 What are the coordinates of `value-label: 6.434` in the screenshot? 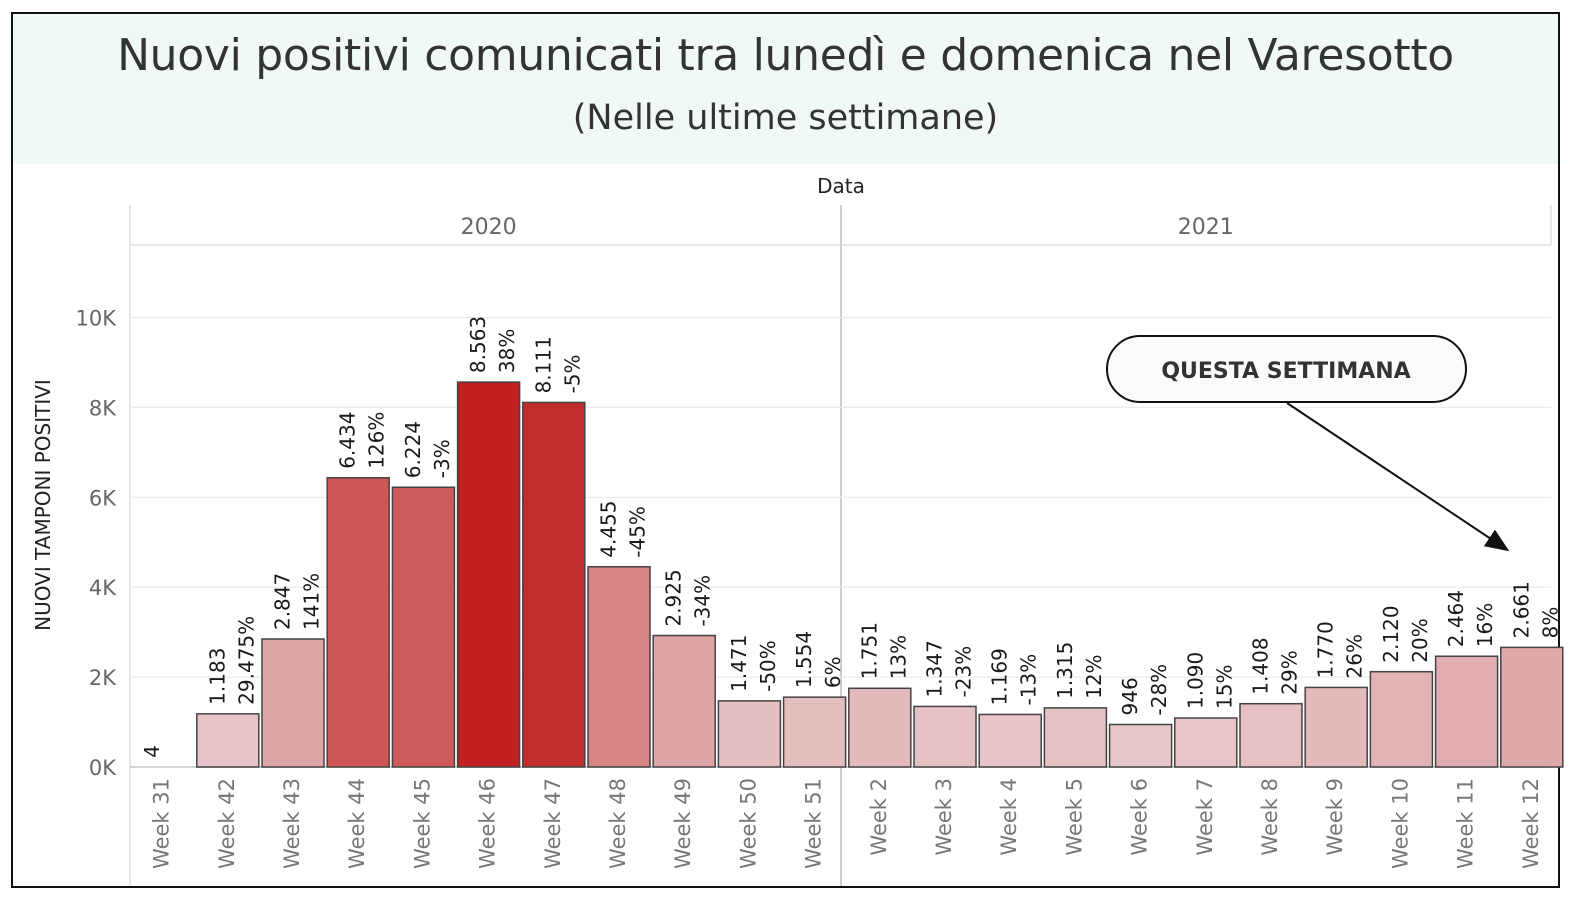 It's located at (348, 440).